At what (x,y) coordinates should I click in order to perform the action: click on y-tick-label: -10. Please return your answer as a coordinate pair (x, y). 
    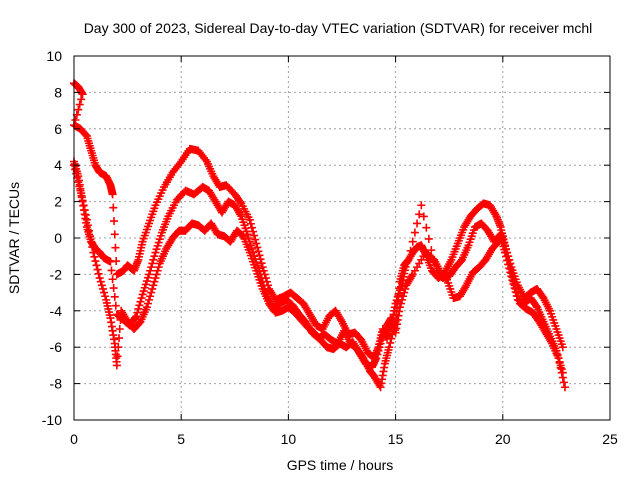
    Looking at the image, I should click on (52, 420).